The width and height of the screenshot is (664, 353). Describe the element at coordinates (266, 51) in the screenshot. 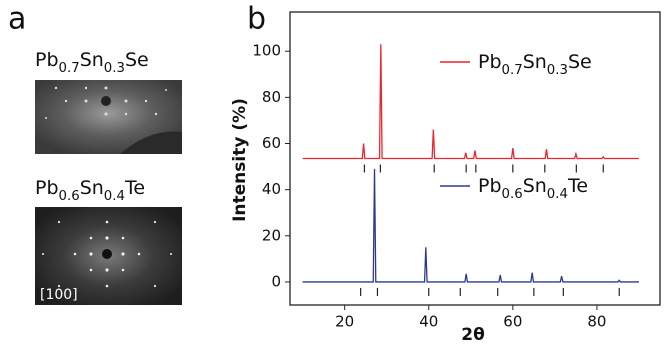

I see `y-tick-label: 100` at that location.